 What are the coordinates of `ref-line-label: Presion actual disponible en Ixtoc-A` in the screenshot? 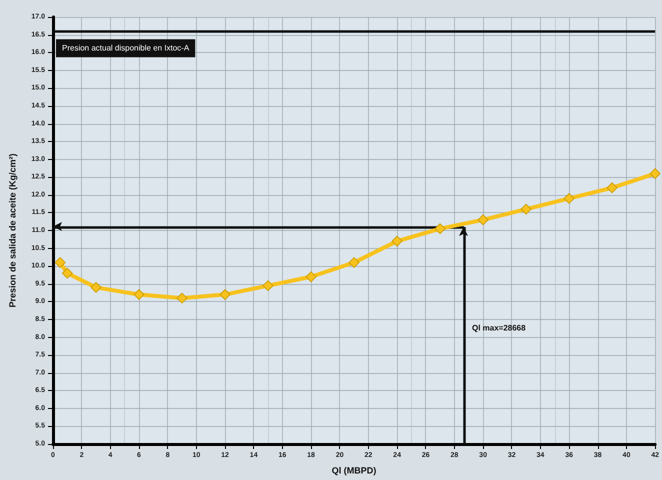 It's located at (126, 48).